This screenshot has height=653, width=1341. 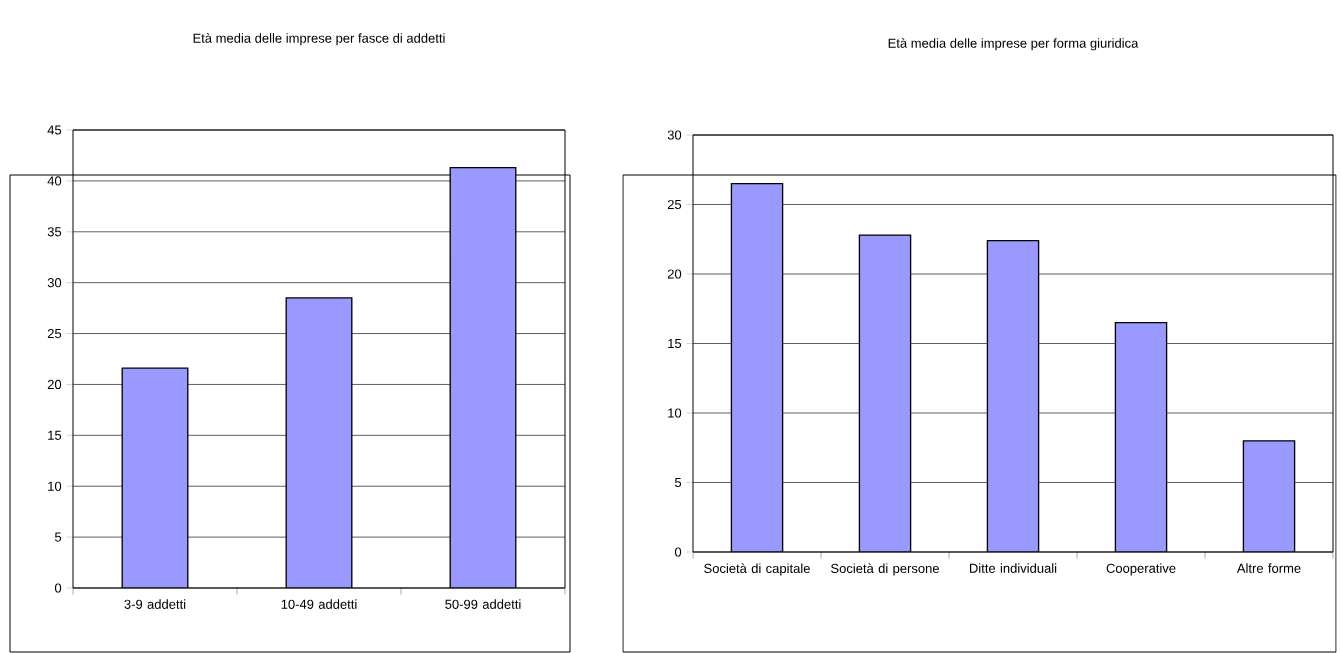 What do you see at coordinates (1141, 569) in the screenshot?
I see `x-tick-label: Cooperative` at bounding box center [1141, 569].